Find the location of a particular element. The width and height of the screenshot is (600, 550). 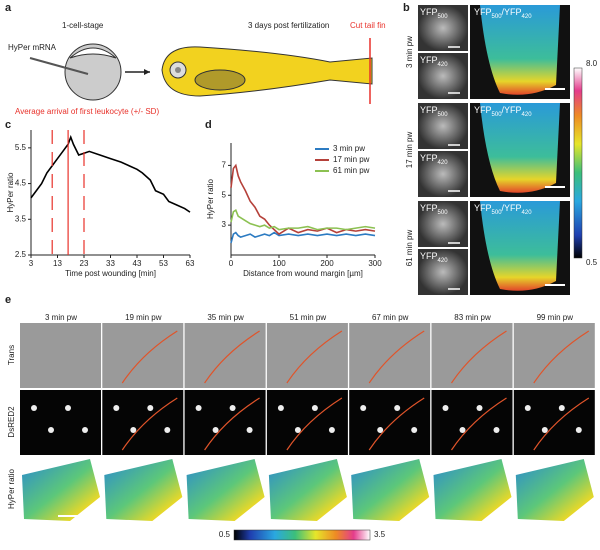

y-tick-label: 5 is located at coordinates (224, 194).